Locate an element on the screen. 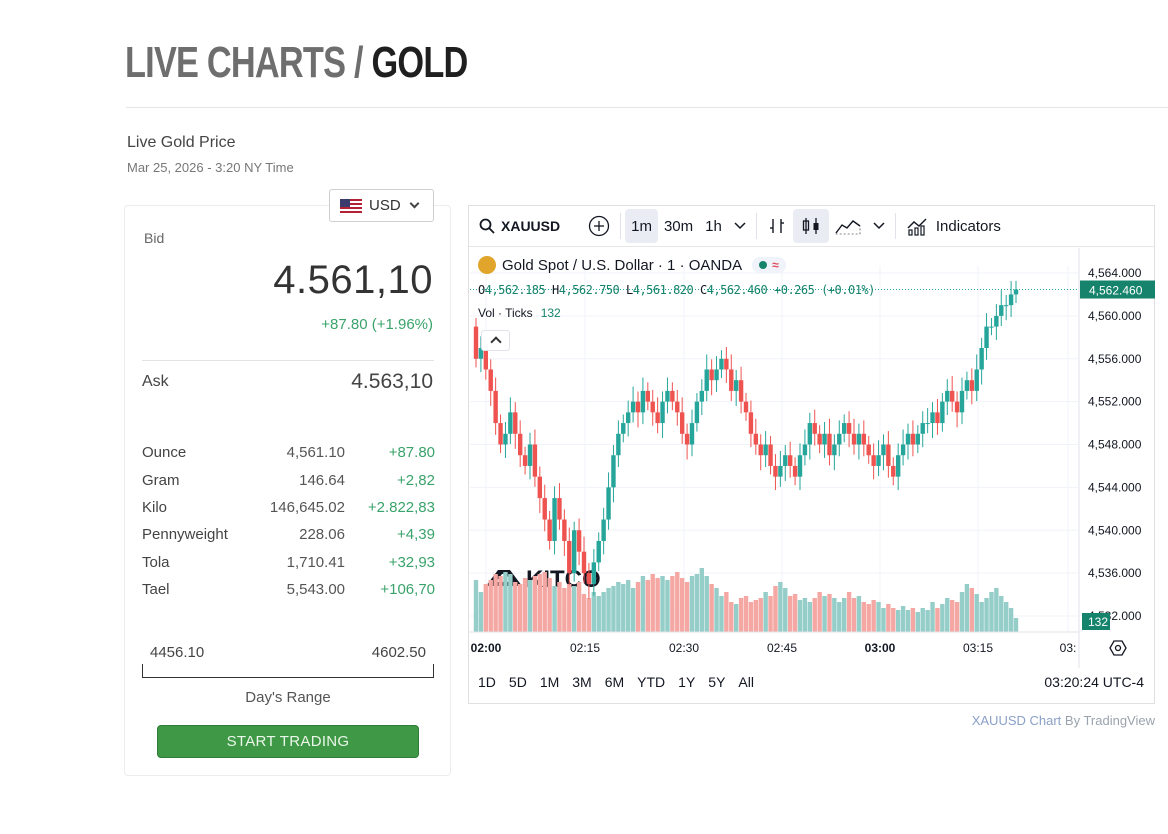 Image resolution: width=1168 pixels, height=834 pixels. range-6m-button: 6M is located at coordinates (614, 682).